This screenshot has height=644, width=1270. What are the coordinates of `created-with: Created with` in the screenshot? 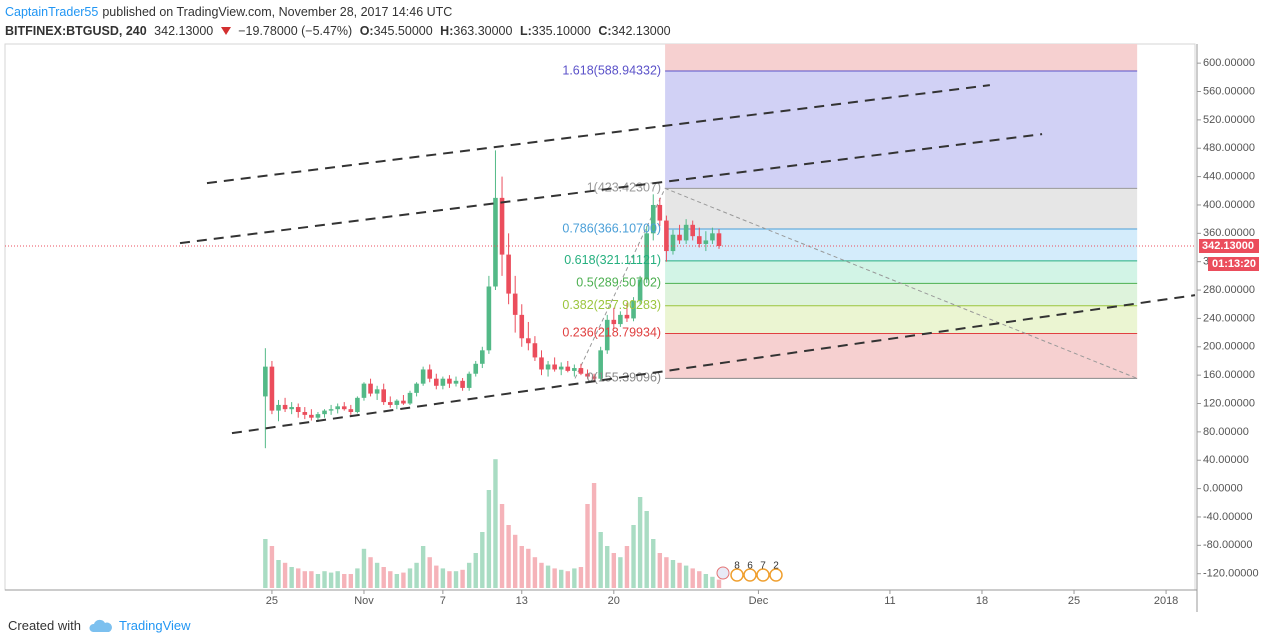 It's located at (44, 625).